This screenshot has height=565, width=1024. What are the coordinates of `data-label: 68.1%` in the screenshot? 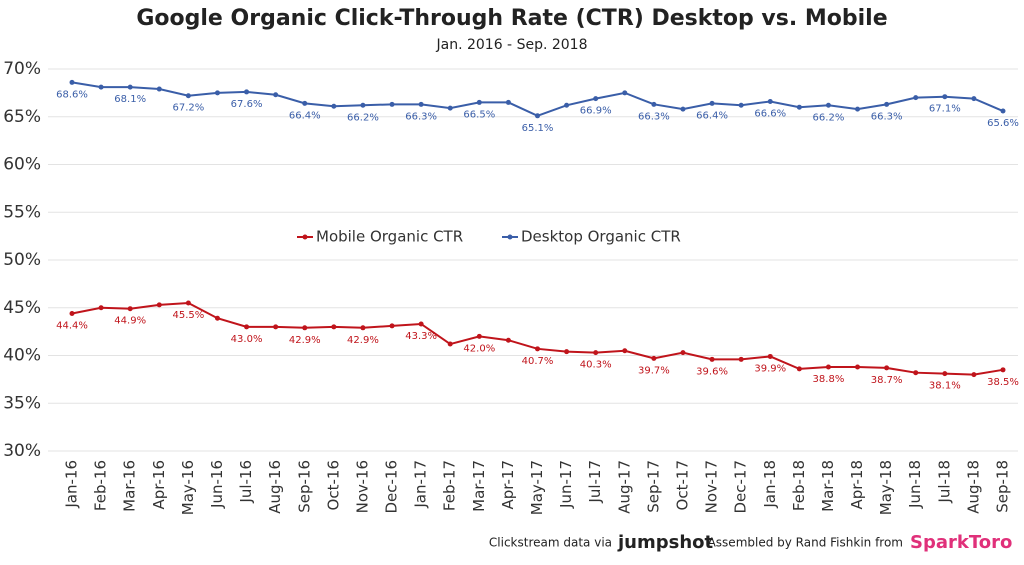 It's located at (130, 99).